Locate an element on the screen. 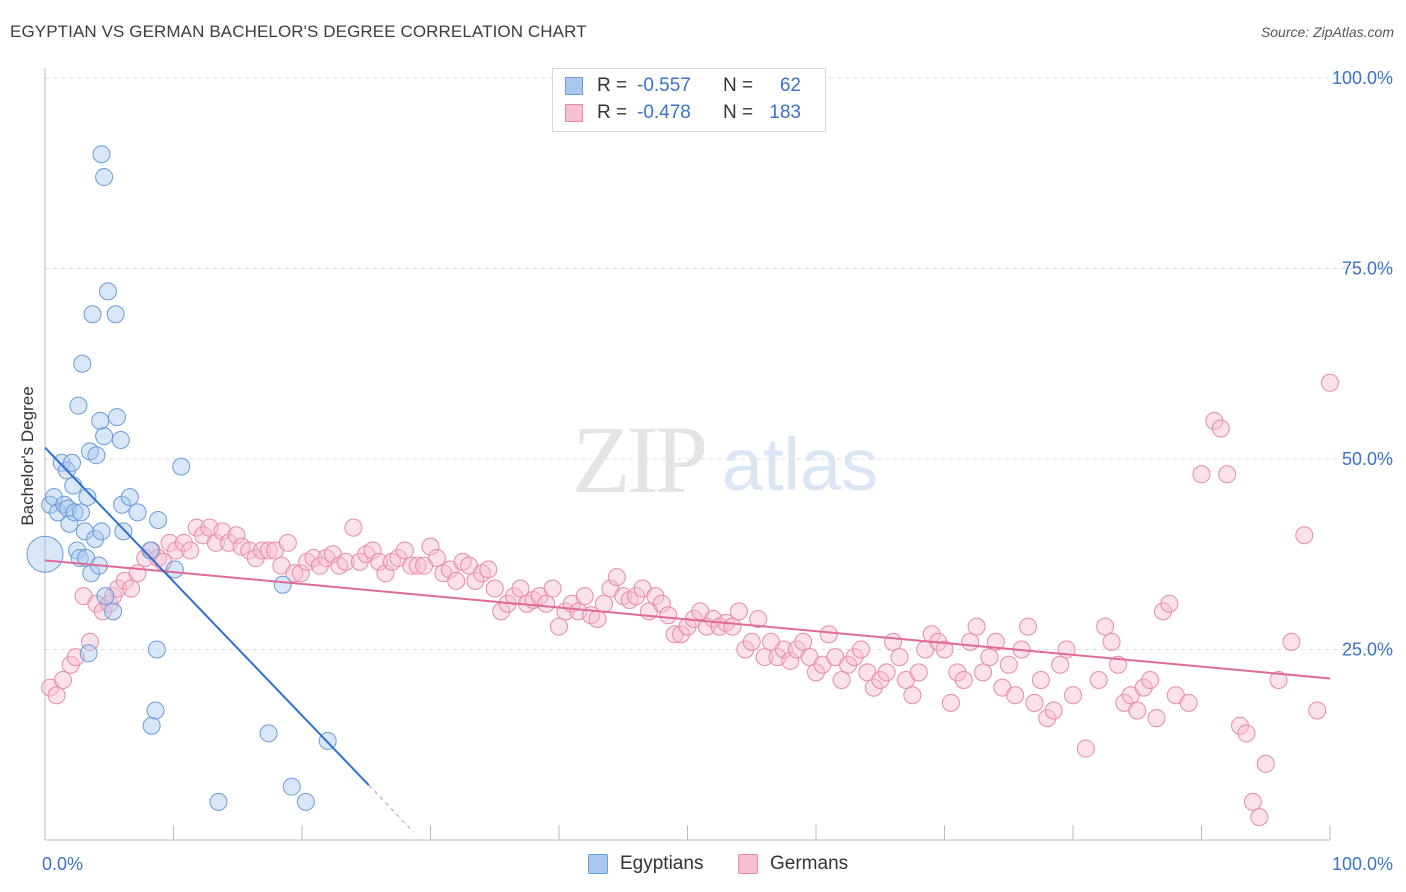 Image resolution: width=1406 pixels, height=892 pixels. source-label: Source: ZipAtlas.com is located at coordinates (1327, 32).